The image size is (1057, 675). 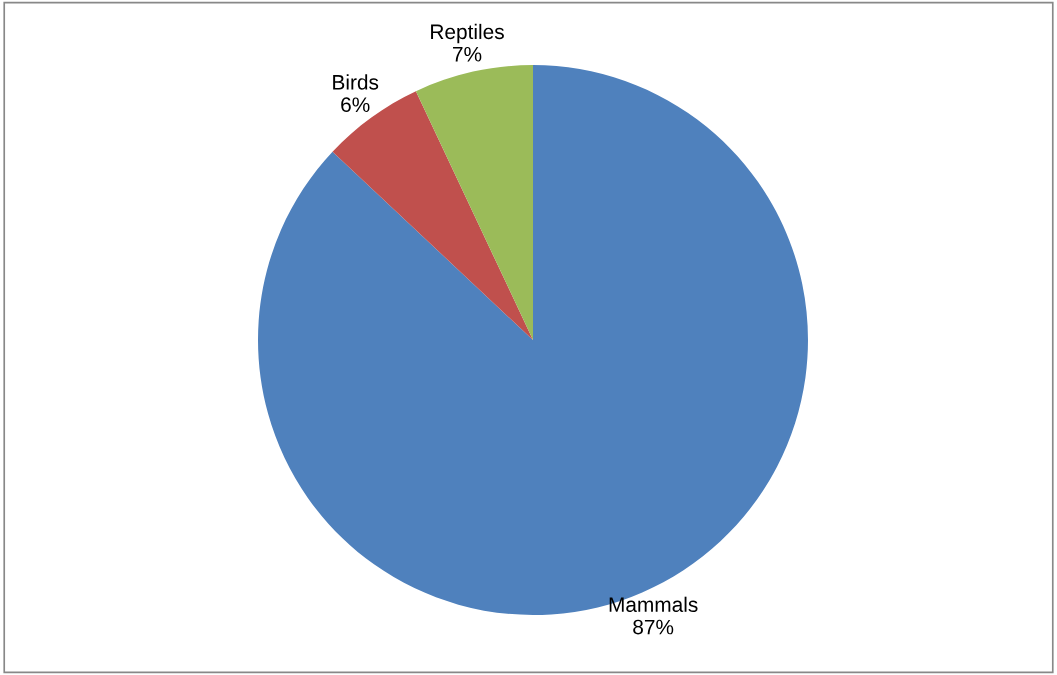 I want to click on slice-label: Birds, so click(x=356, y=82).